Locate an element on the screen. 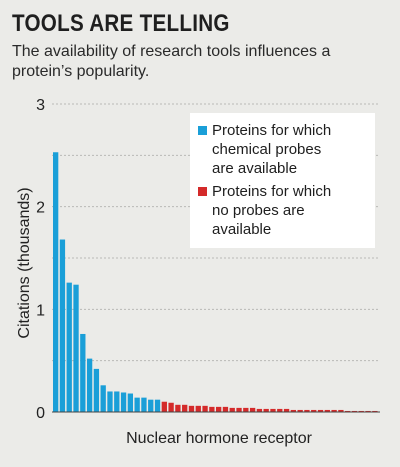 This screenshot has height=467, width=400. legend-label-line: no probes are is located at coordinates (258, 210).